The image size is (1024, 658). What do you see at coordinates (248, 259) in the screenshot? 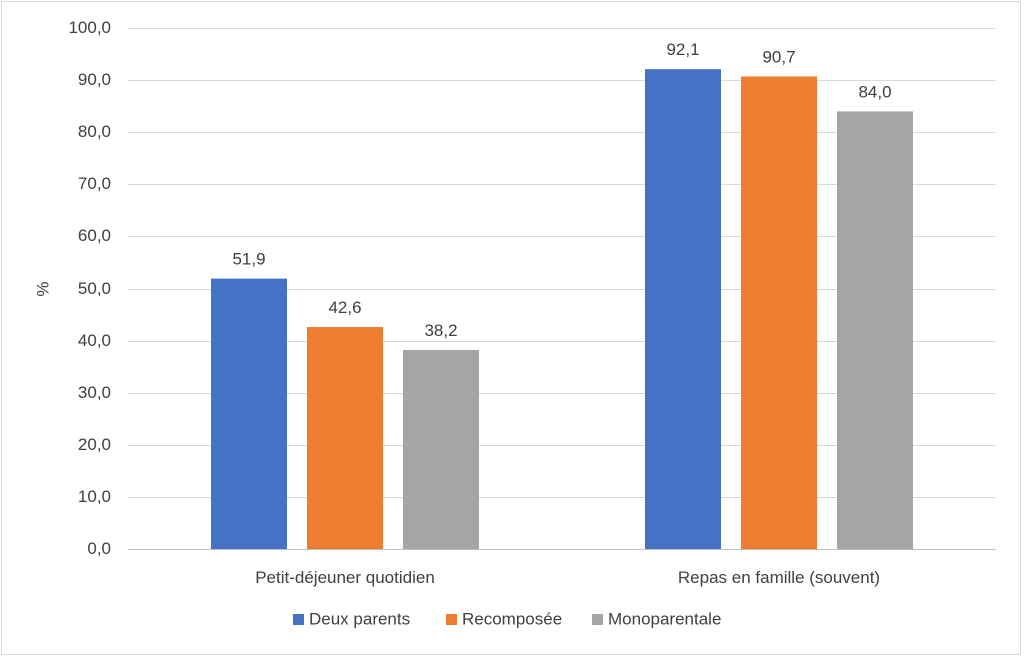
I see `data-label: 51,9` at bounding box center [248, 259].